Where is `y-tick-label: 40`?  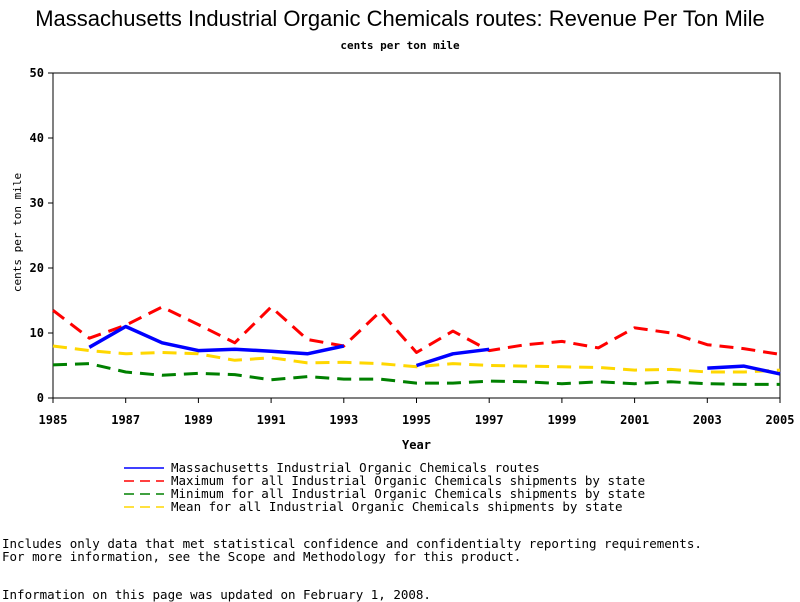
y-tick-label: 40 is located at coordinates (37, 138).